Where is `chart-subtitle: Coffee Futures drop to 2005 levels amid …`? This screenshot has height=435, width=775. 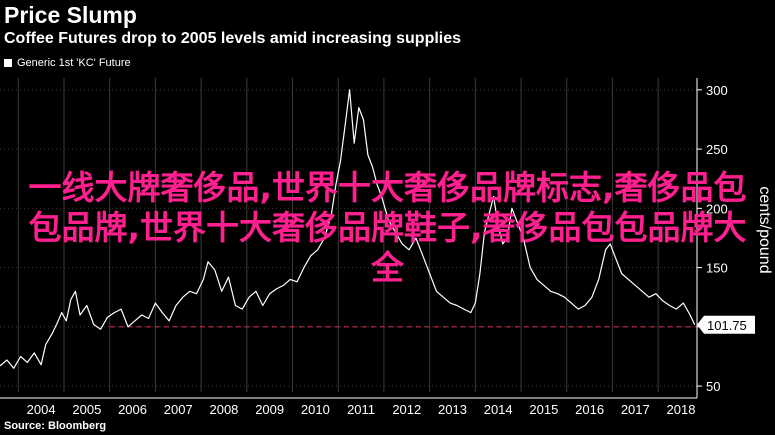
chart-subtitle: Coffee Futures drop to 2005 levels amid … is located at coordinates (233, 38).